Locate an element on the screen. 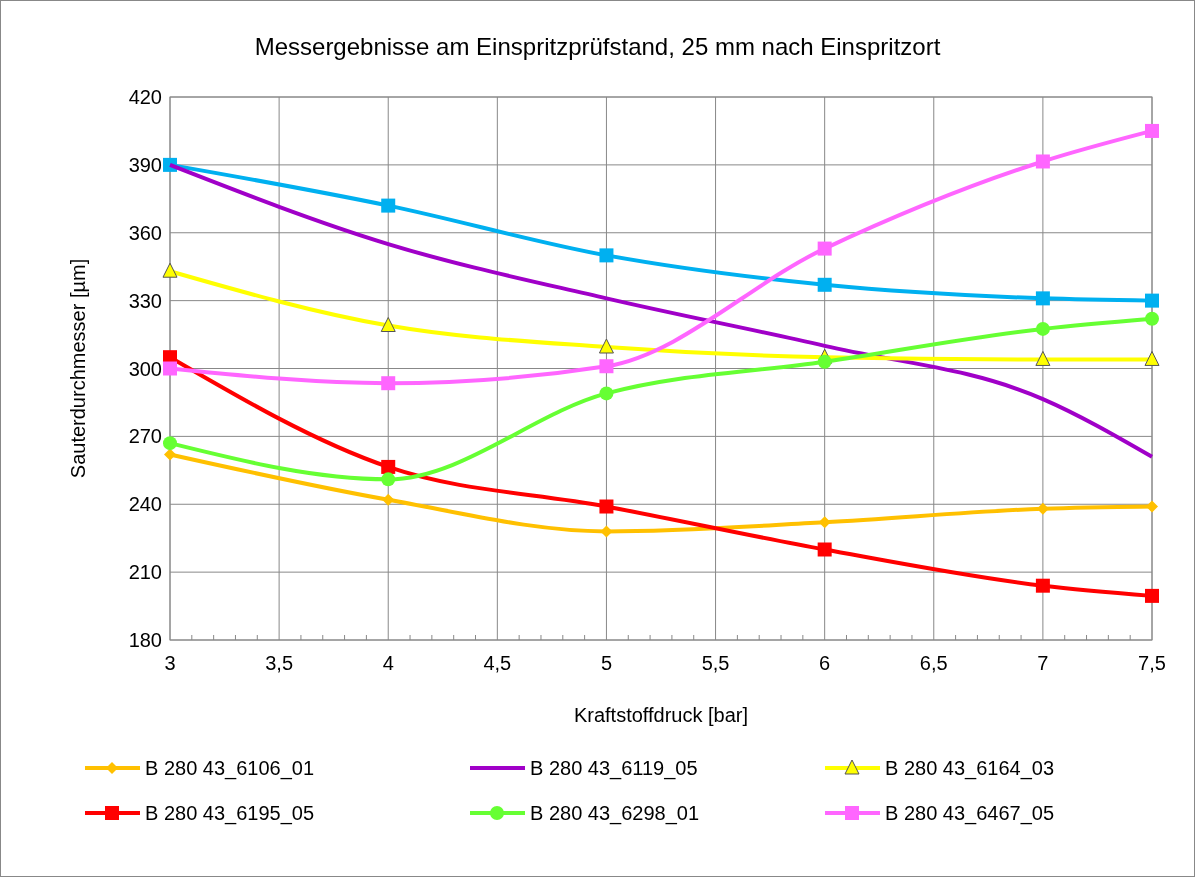  x-tick-label: 7,5 is located at coordinates (1152, 663).